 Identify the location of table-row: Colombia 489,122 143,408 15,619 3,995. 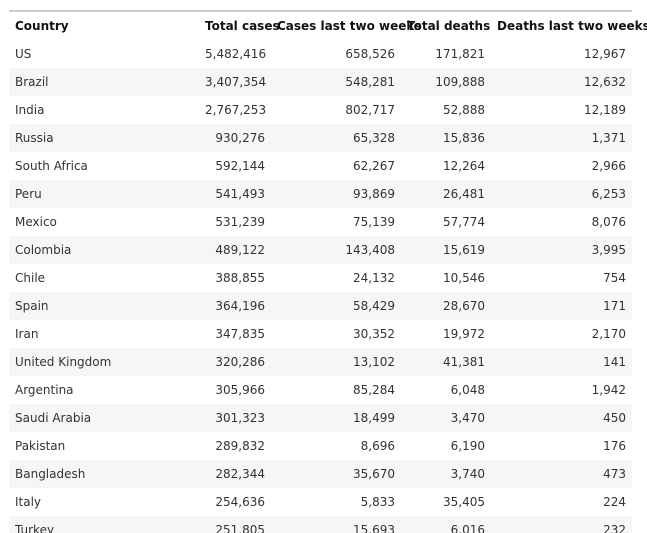
(320, 250).